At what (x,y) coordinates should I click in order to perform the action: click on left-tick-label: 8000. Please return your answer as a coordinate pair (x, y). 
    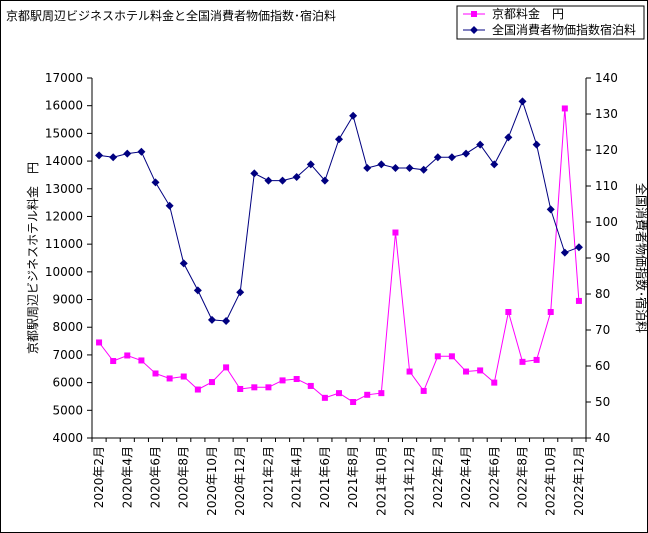
    Looking at the image, I should click on (67, 327).